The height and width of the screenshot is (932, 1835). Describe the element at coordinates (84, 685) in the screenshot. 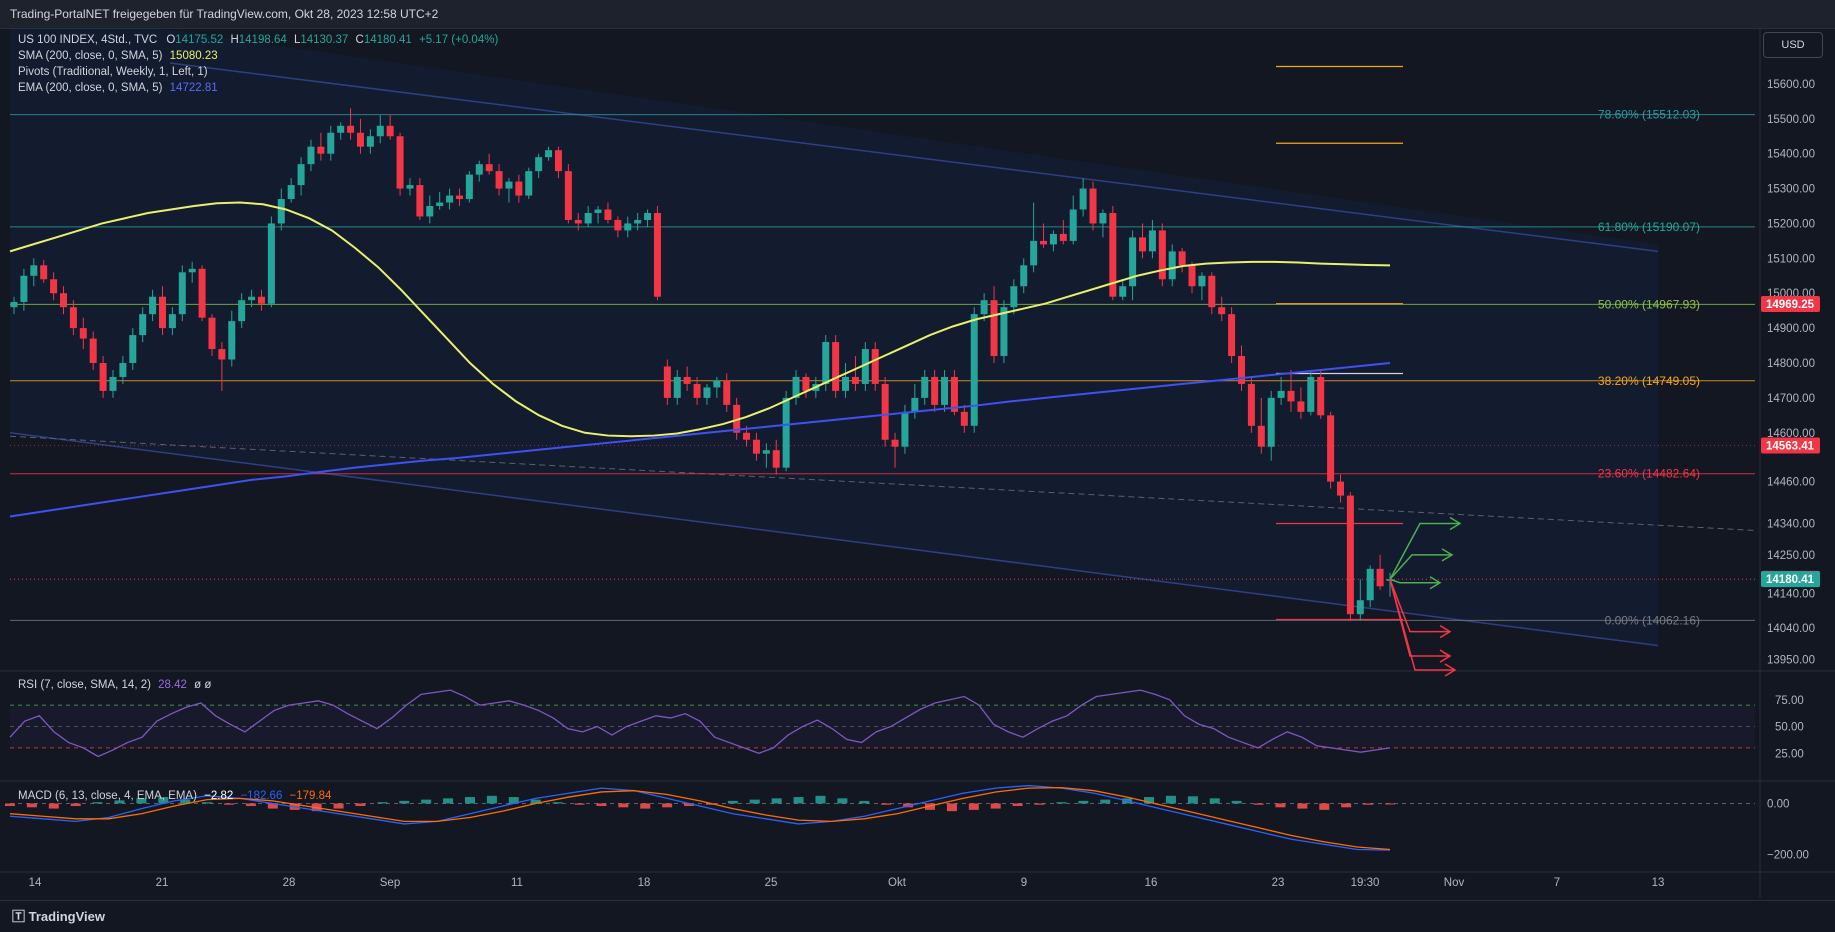

I see `rsi-label: RSI (7, close, SMA, 14, 2)` at that location.